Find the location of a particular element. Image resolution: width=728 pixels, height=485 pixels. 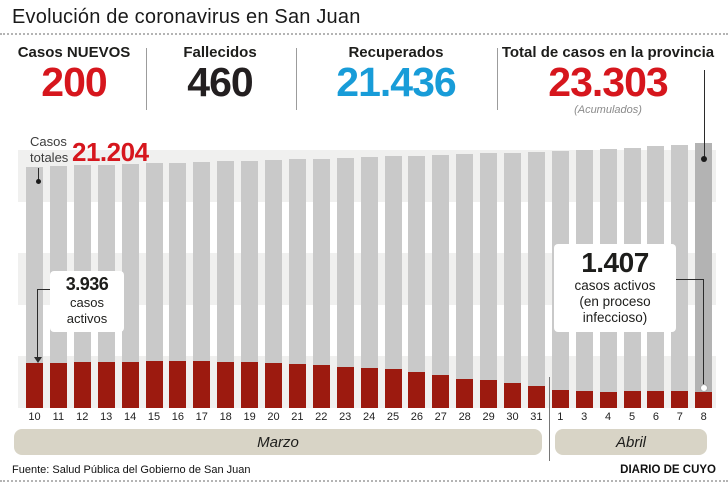

stat-new-cases: Casos NUEVOS 200 is located at coordinates (74, 73).